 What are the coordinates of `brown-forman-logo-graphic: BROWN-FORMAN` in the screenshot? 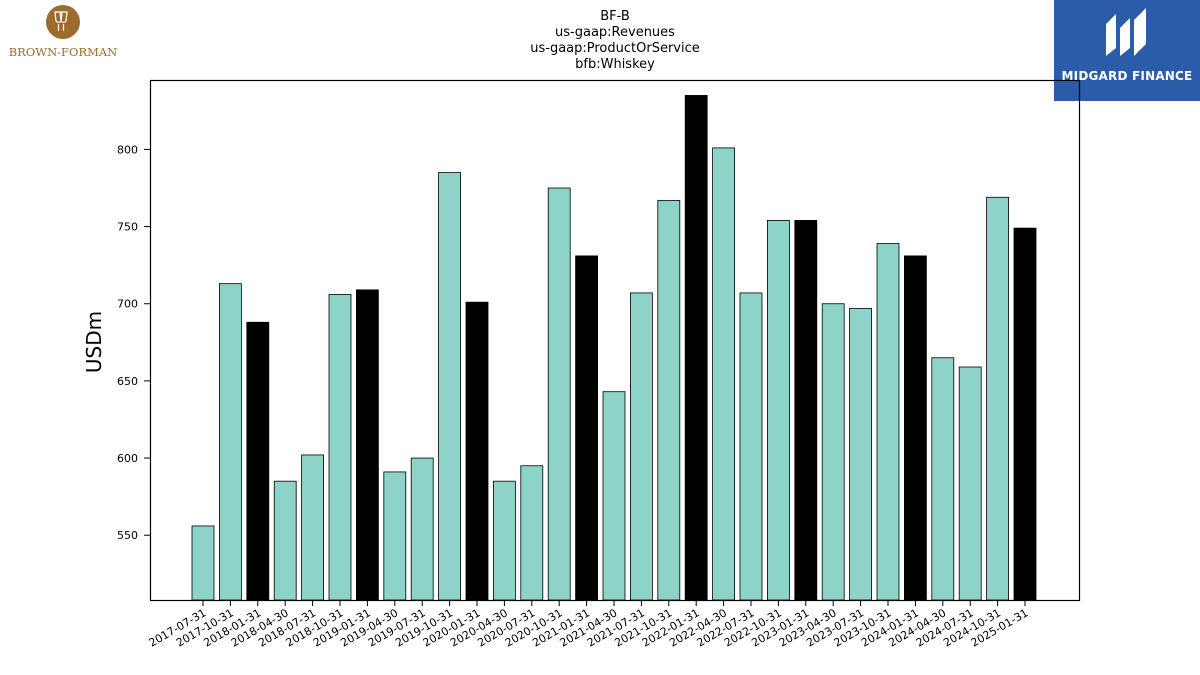 It's located at (63, 32).